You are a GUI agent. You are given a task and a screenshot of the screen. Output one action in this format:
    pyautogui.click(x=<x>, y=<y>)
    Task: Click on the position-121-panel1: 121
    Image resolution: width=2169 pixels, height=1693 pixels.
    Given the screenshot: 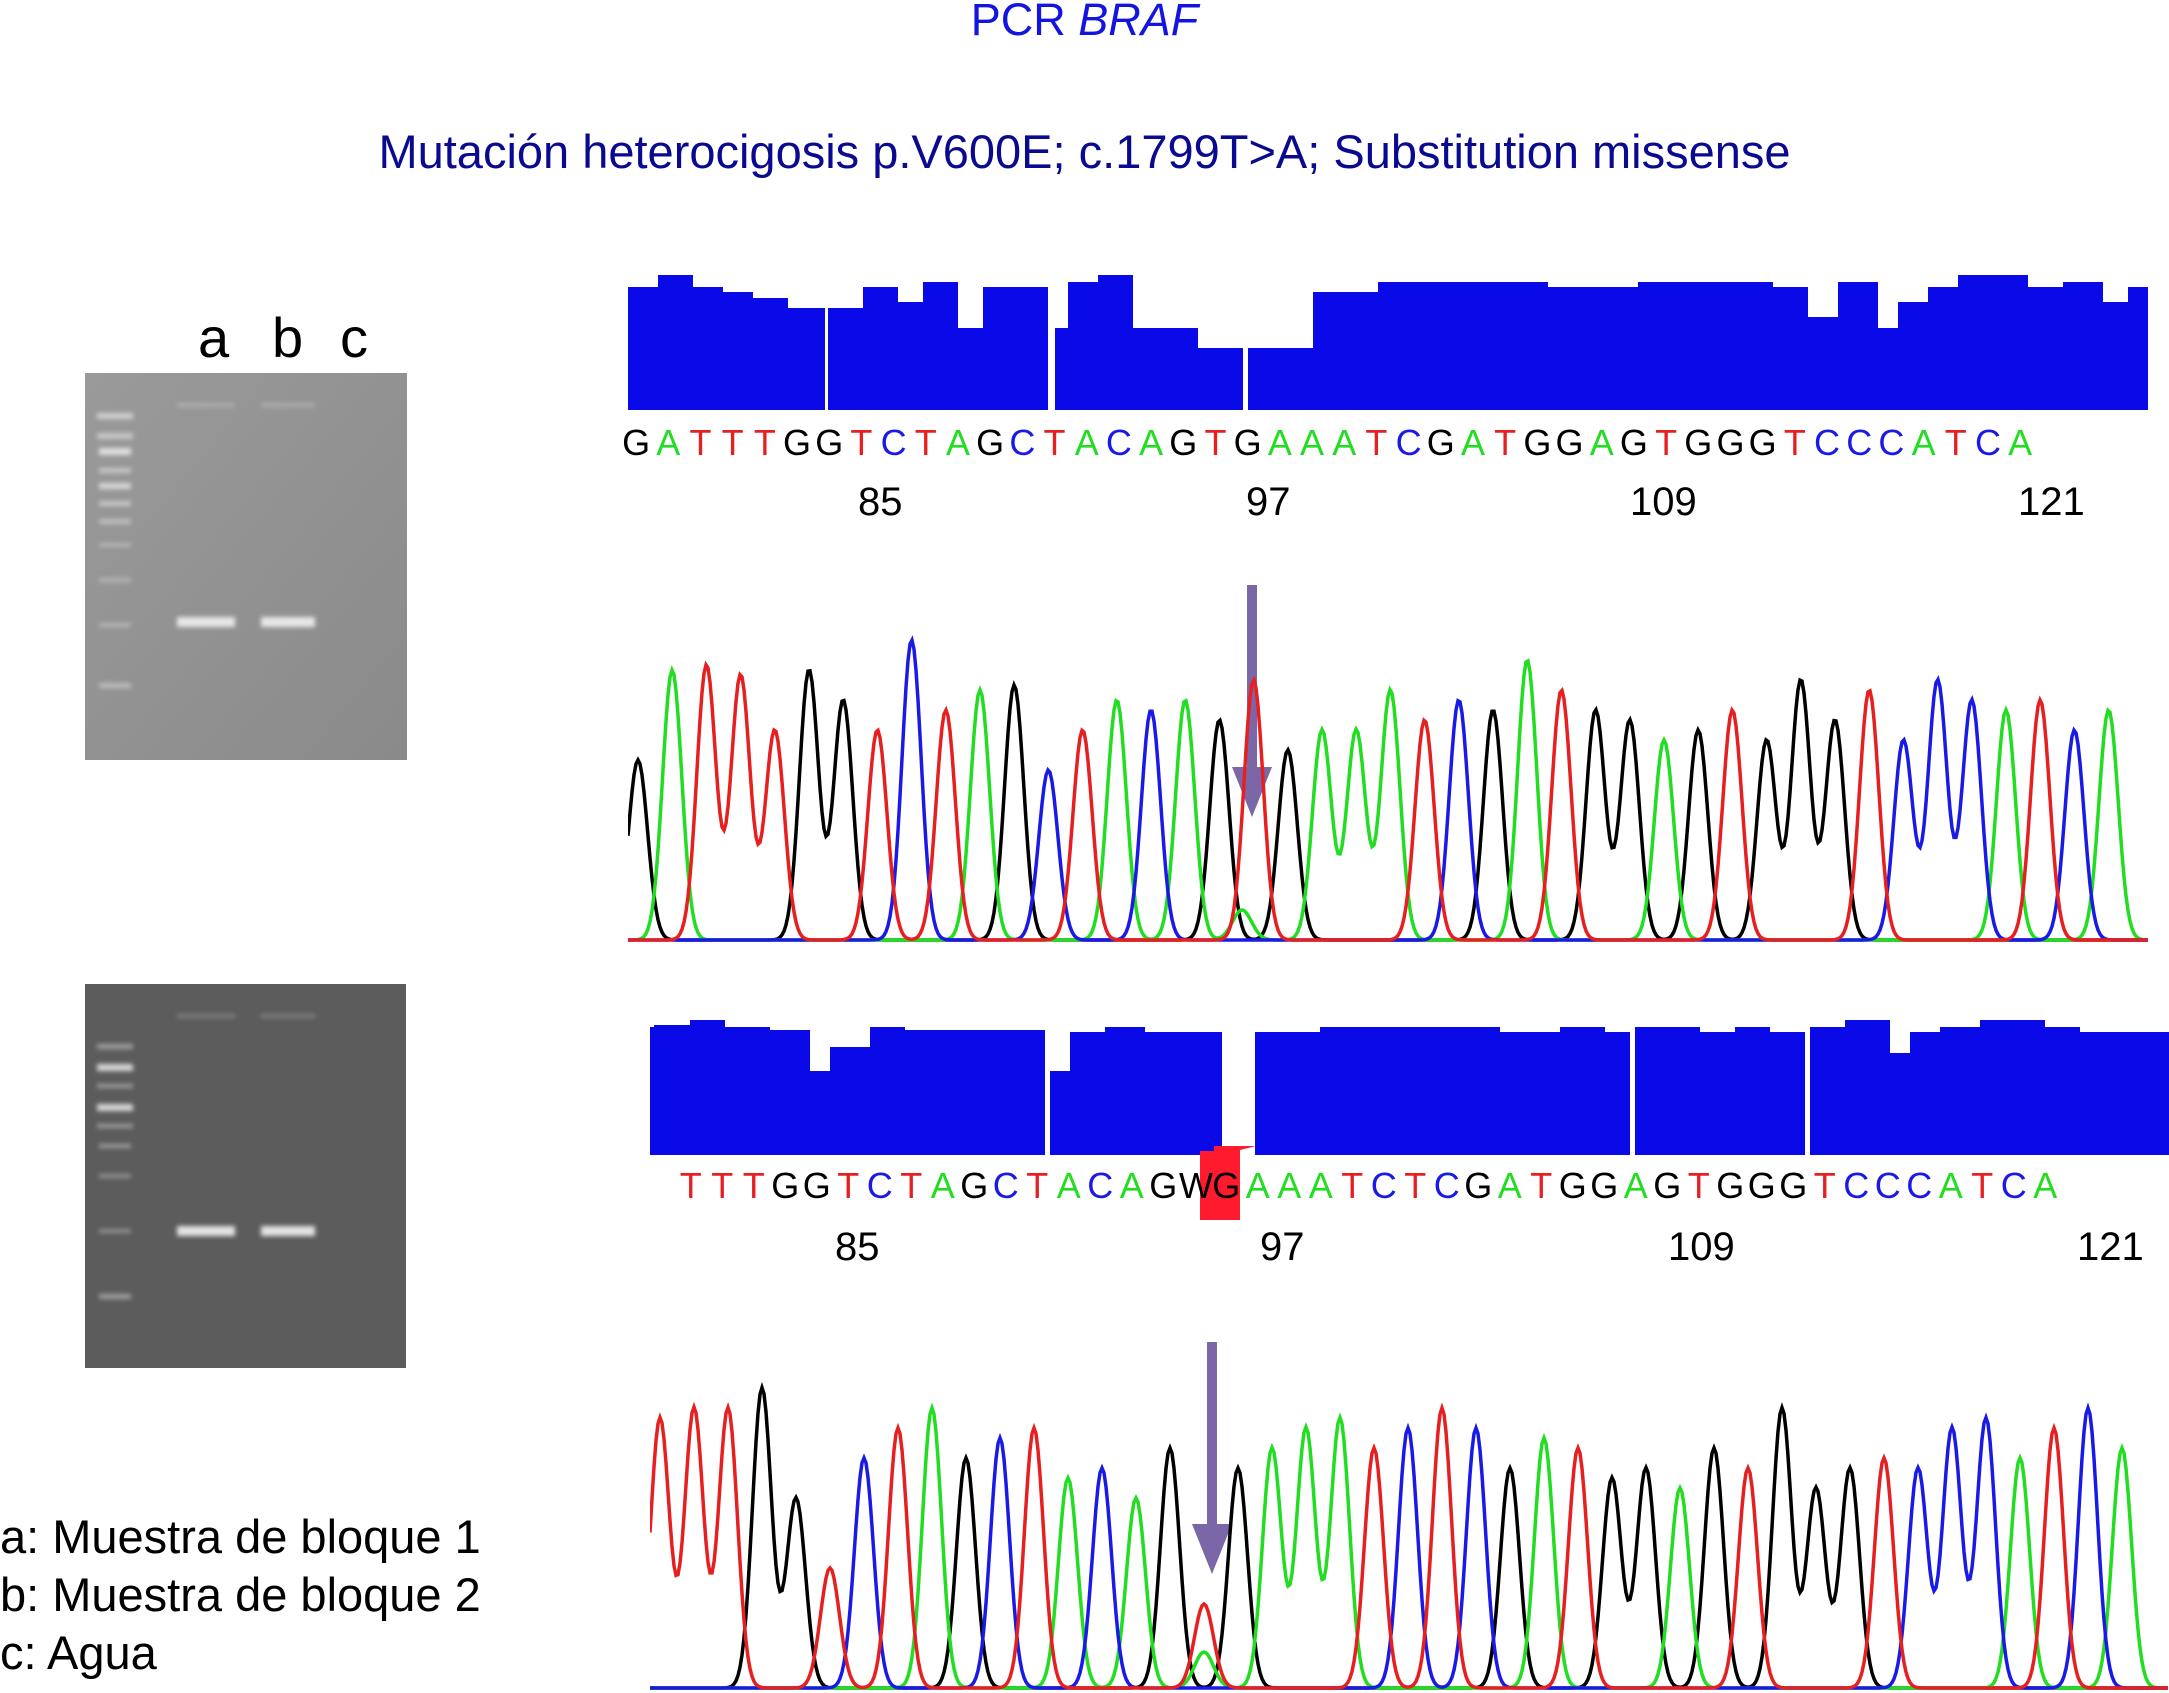 What is the action you would take?
    pyautogui.click(x=2051, y=502)
    